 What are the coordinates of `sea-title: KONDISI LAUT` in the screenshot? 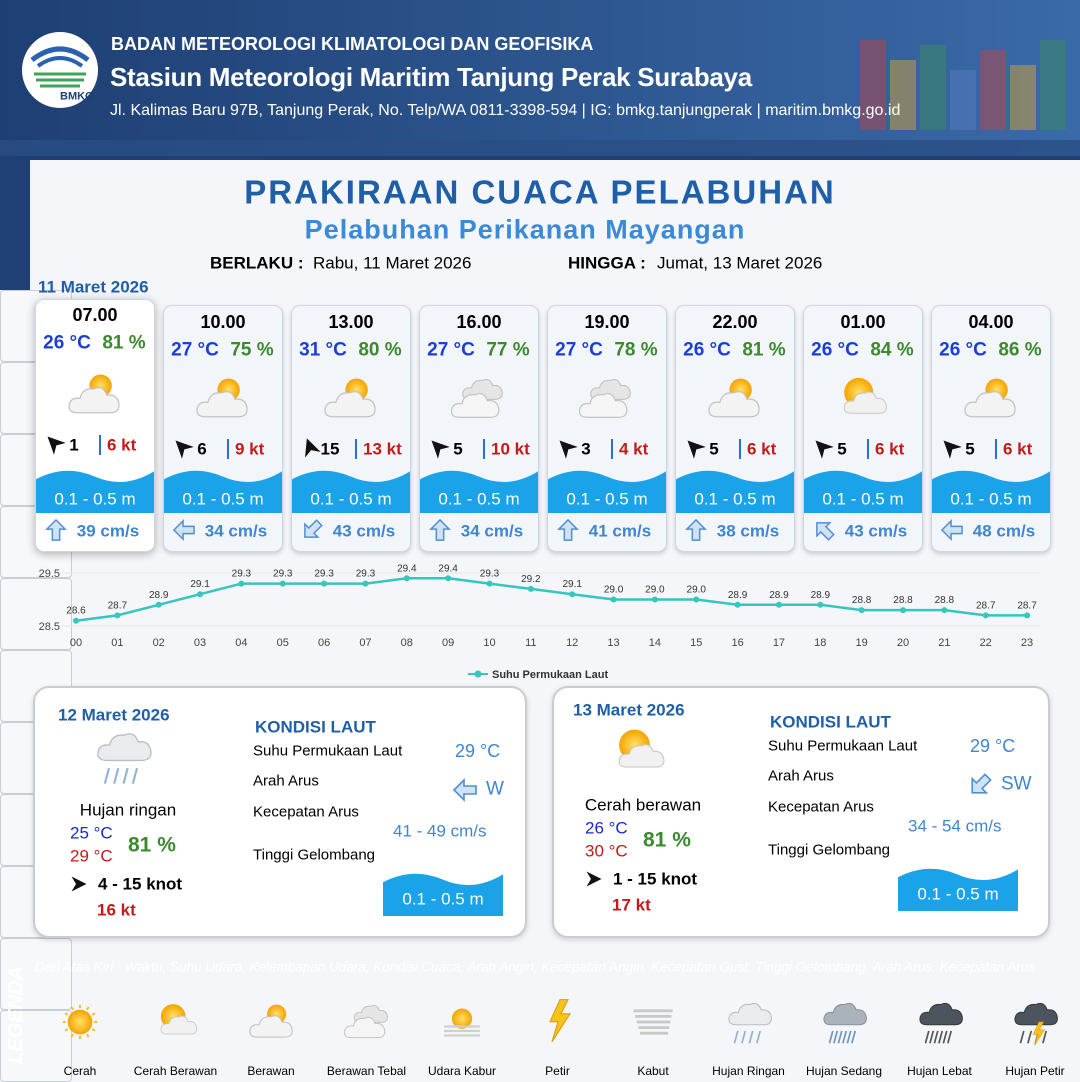 It's located at (315, 727).